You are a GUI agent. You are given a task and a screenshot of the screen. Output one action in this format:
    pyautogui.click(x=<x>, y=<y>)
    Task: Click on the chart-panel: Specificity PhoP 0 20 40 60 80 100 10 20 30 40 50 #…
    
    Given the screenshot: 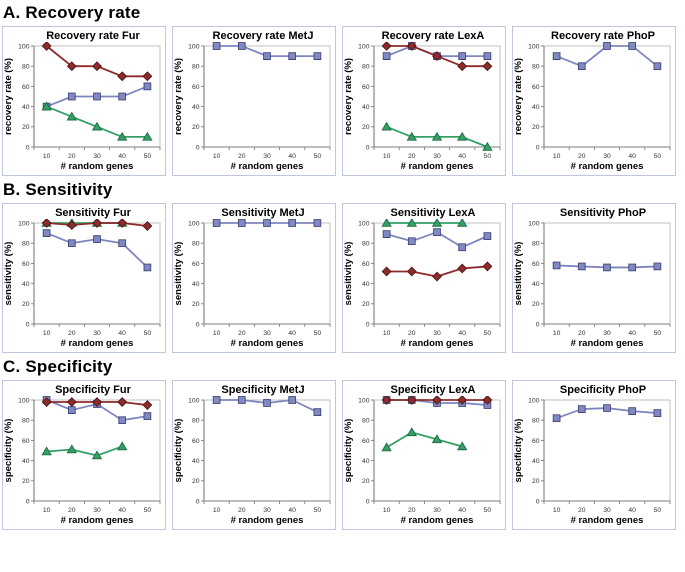 What is the action you would take?
    pyautogui.click(x=594, y=455)
    